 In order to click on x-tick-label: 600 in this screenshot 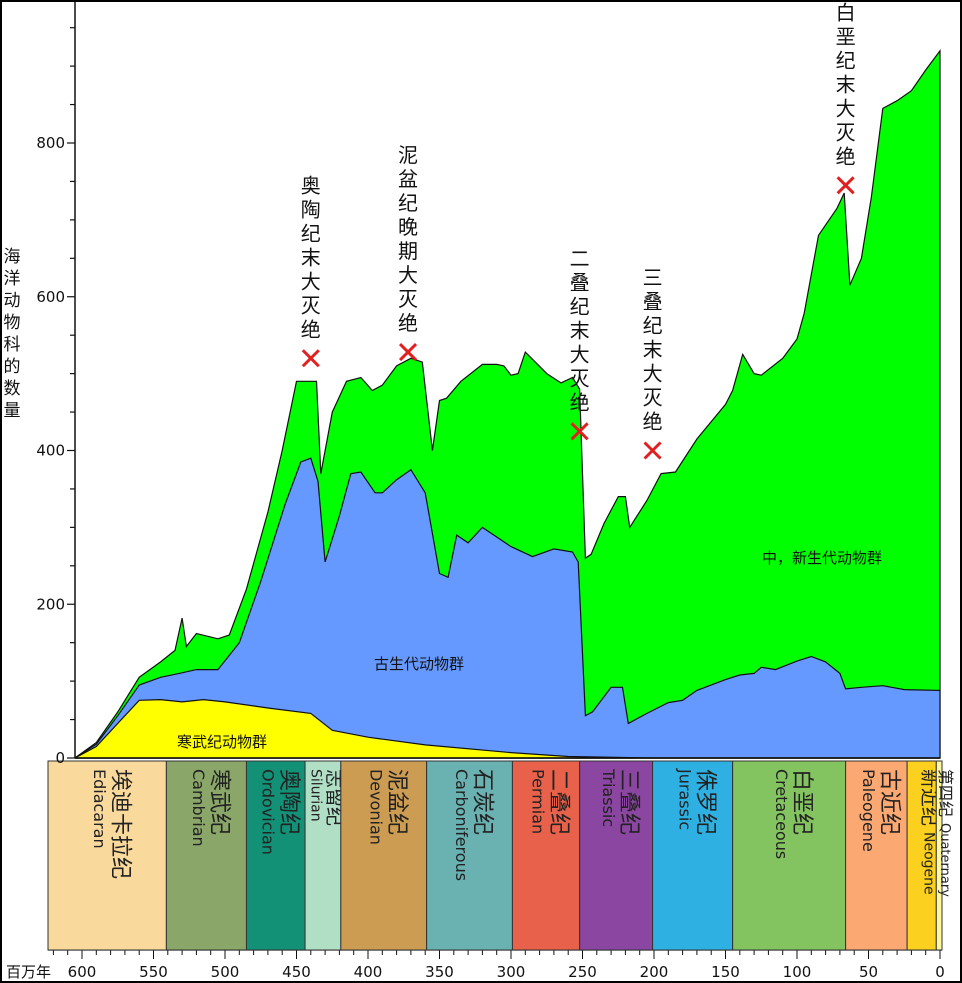, I will do `click(82, 972)`.